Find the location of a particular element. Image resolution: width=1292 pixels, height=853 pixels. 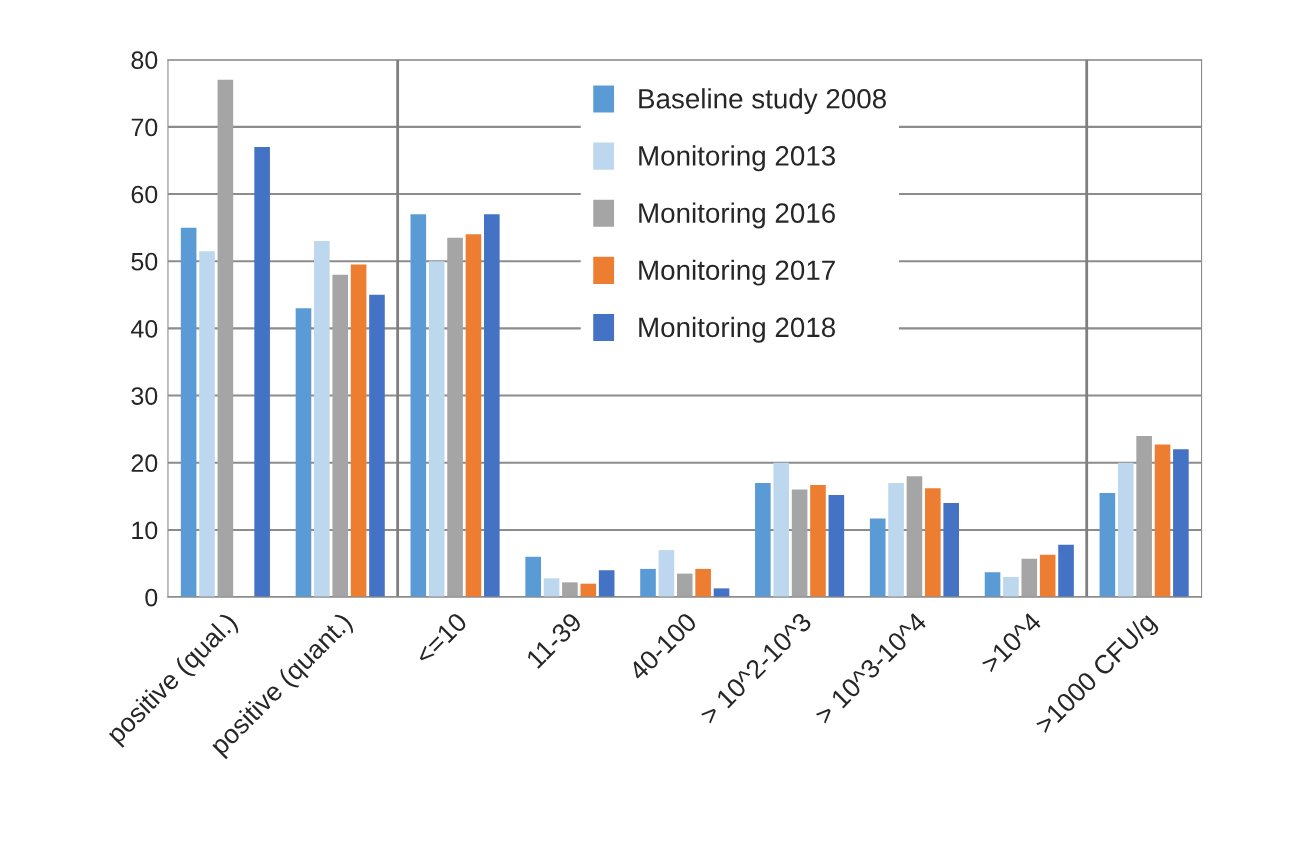

y-tick-label: 10 is located at coordinates (145, 530).